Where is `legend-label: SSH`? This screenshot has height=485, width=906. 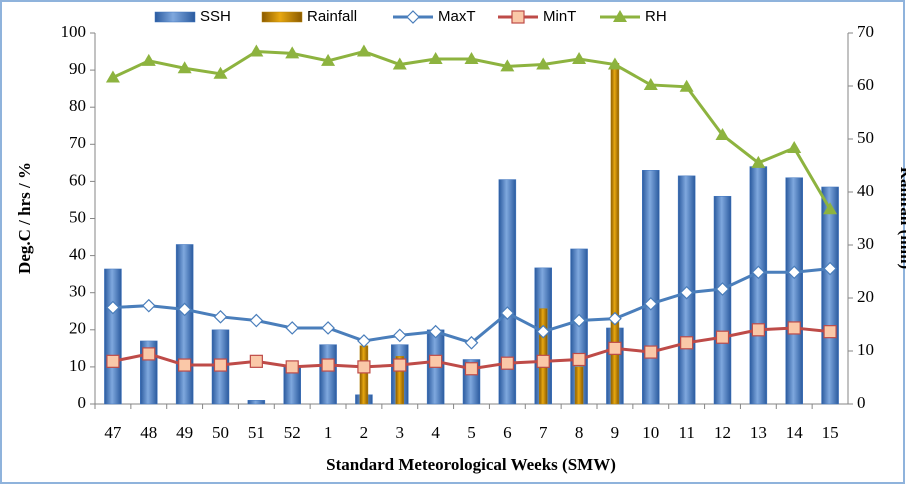 legend-label: SSH is located at coordinates (215, 16).